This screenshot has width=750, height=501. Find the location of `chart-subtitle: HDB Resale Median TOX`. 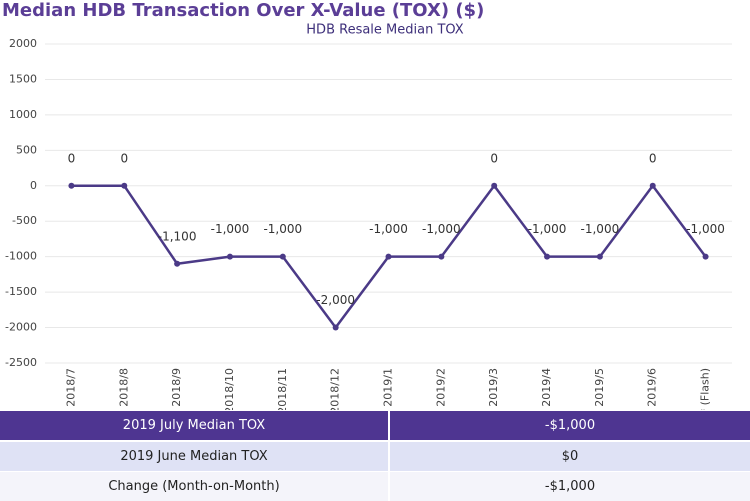

chart-subtitle: HDB Resale Median TOX is located at coordinates (385, 30).